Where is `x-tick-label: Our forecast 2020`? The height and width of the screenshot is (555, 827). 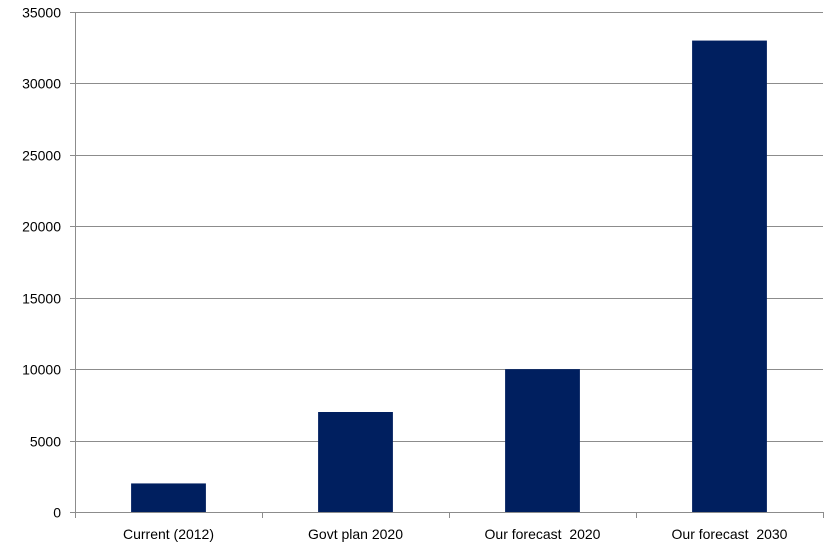 x-tick-label: Our forecast 2020 is located at coordinates (543, 534).